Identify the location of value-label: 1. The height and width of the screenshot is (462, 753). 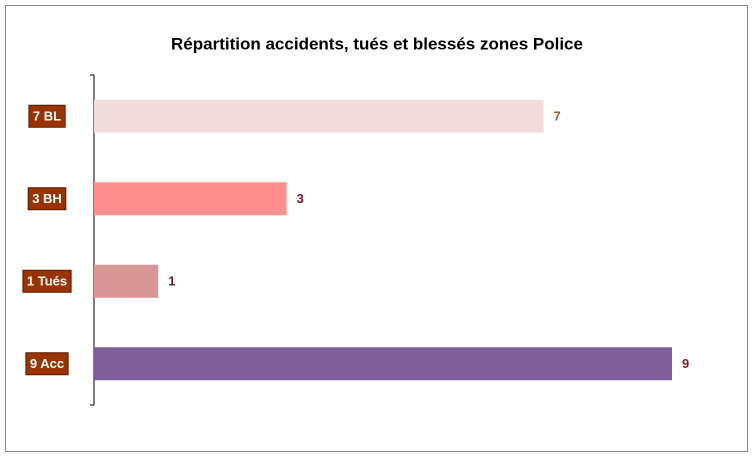
(171, 281).